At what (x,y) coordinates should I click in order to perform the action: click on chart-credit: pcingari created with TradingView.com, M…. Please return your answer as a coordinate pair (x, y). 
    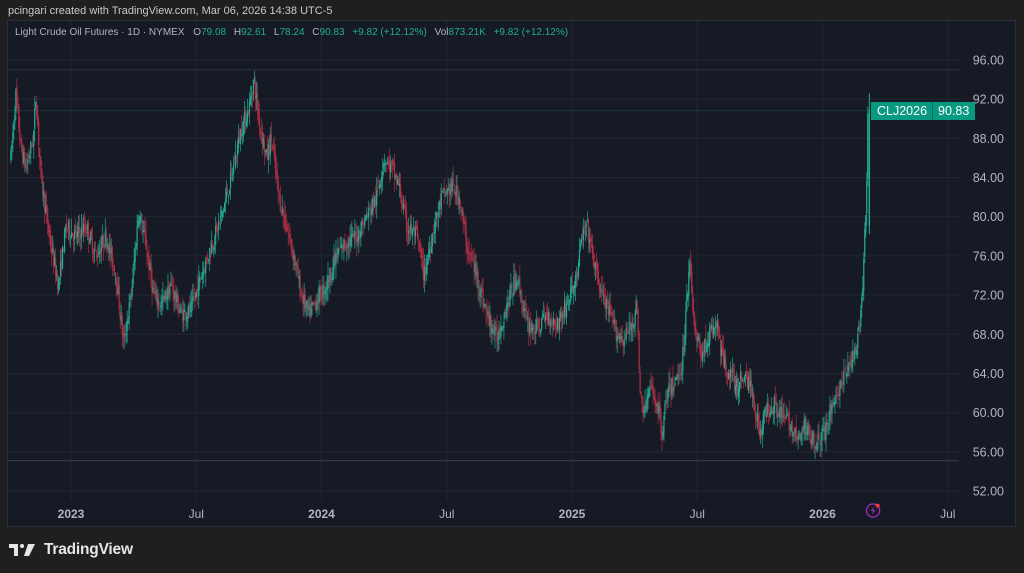
    Looking at the image, I should click on (170, 11).